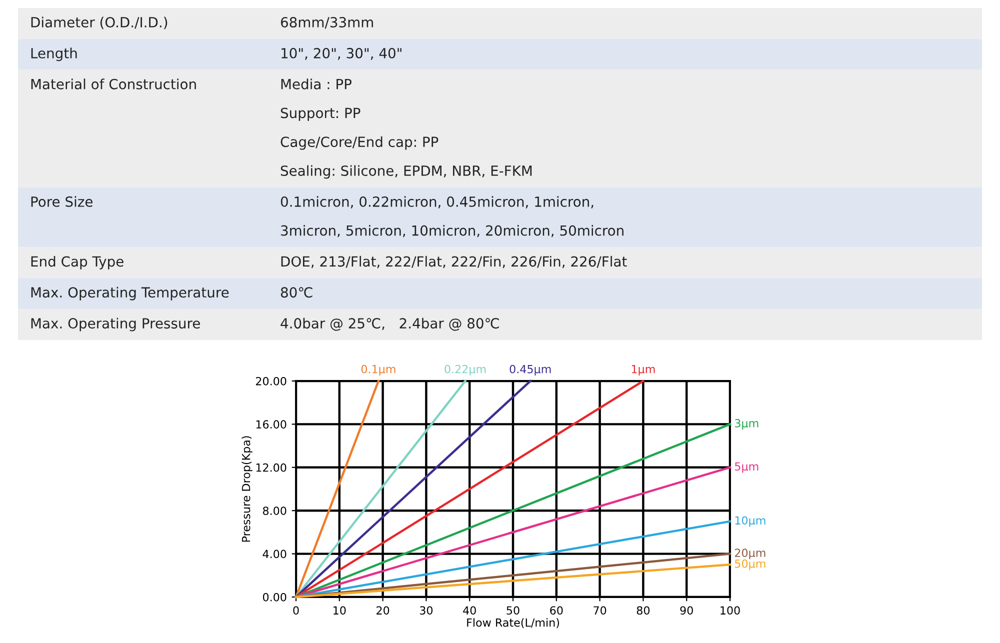  What do you see at coordinates (247, 489) in the screenshot?
I see `y-axis-title: Pressure Drop(Kpa)` at bounding box center [247, 489].